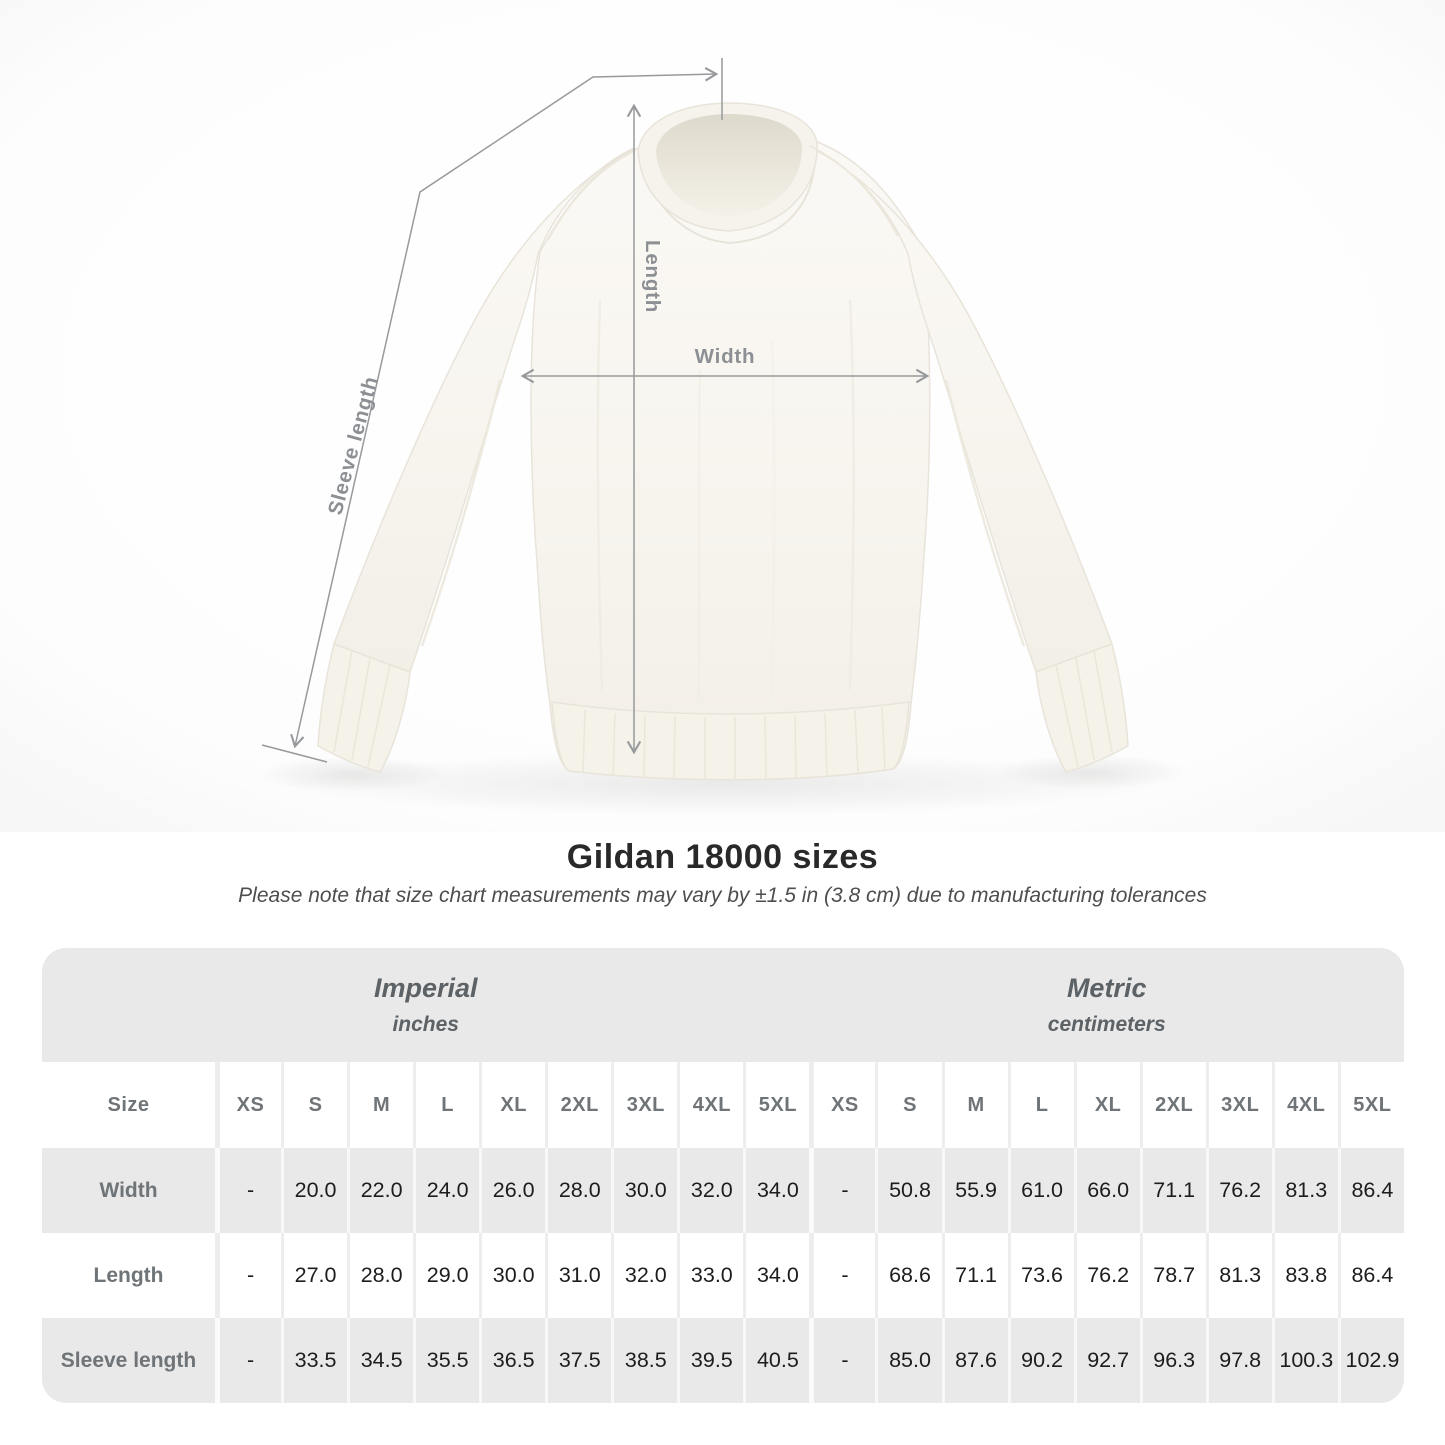 This screenshot has width=1445, height=1445. I want to click on value-cell: 83.8, so click(1304, 1275).